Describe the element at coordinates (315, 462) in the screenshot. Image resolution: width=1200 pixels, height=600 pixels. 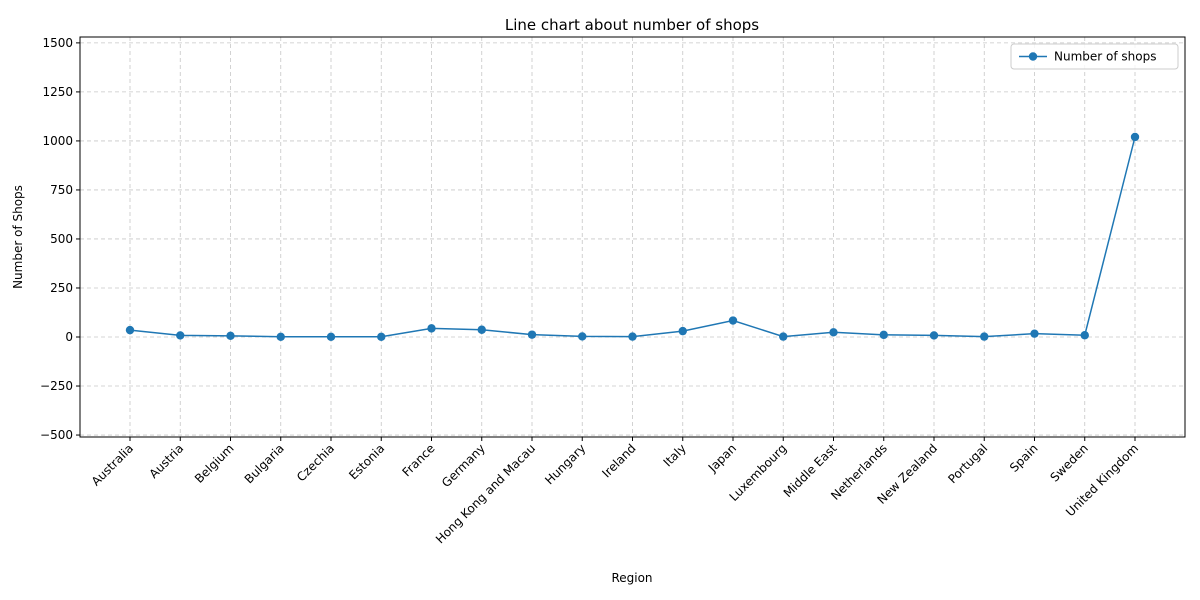
I see `x-tick-label: Czechia` at that location.